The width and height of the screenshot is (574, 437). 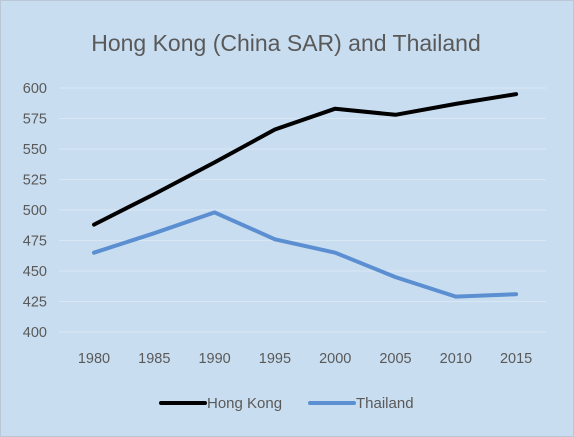 What do you see at coordinates (286, 403) in the screenshot?
I see `legend: Hong Kong Thailand` at bounding box center [286, 403].